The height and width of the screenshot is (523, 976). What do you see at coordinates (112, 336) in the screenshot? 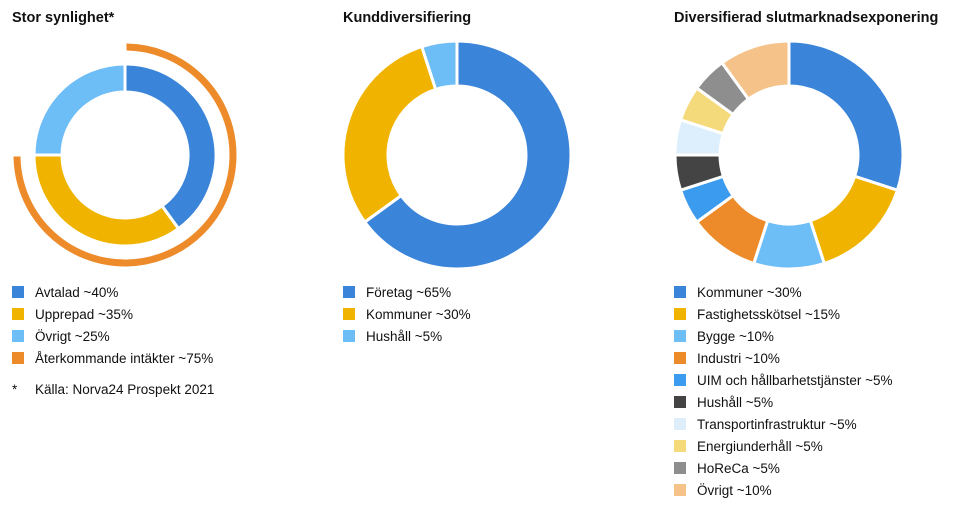
I see `legend-item: Övrigt ~25%` at bounding box center [112, 336].